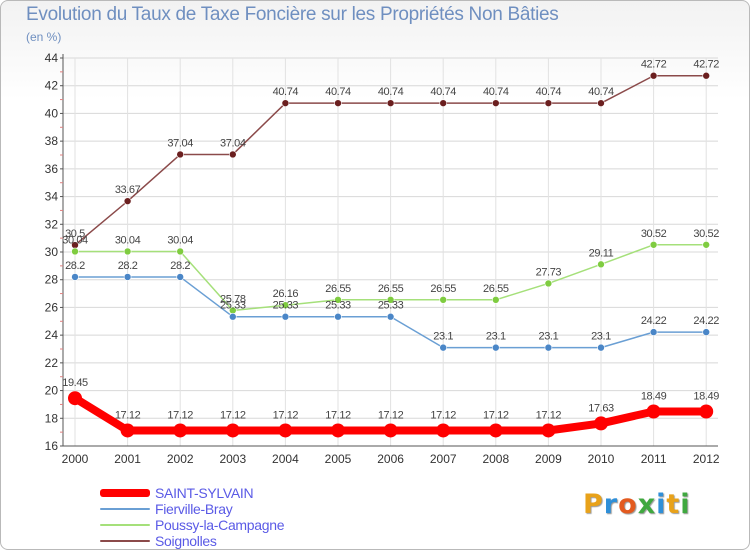 Image resolution: width=750 pixels, height=550 pixels. I want to click on y-tick-label: 36, so click(52, 169).